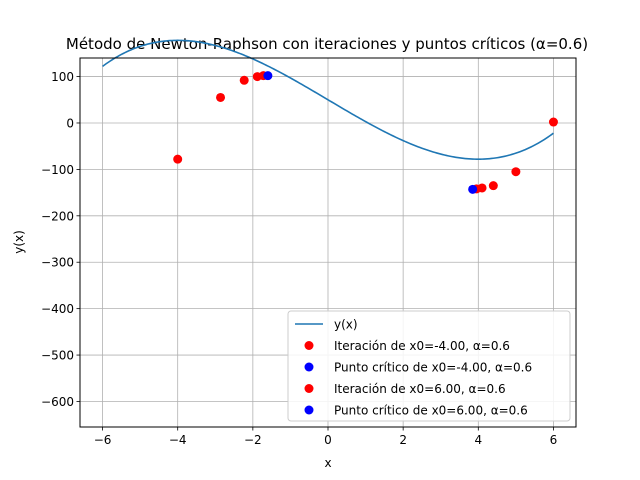 Image resolution: width=640 pixels, height=480 pixels. Describe the element at coordinates (70, 123) in the screenshot. I see `y-tick-label: 0` at that location.